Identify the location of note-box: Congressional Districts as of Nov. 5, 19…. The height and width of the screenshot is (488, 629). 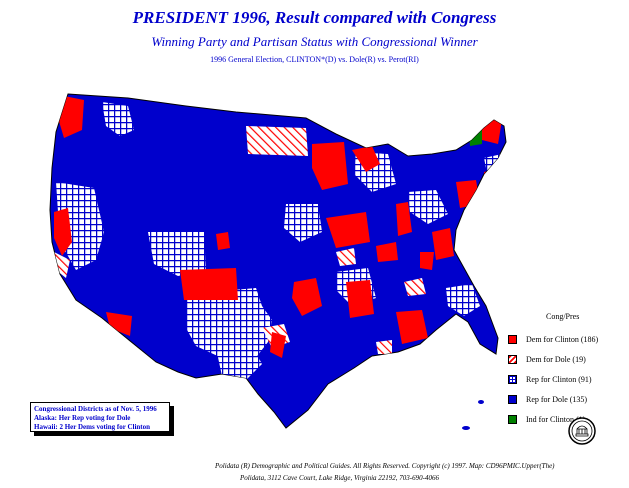
(100, 417).